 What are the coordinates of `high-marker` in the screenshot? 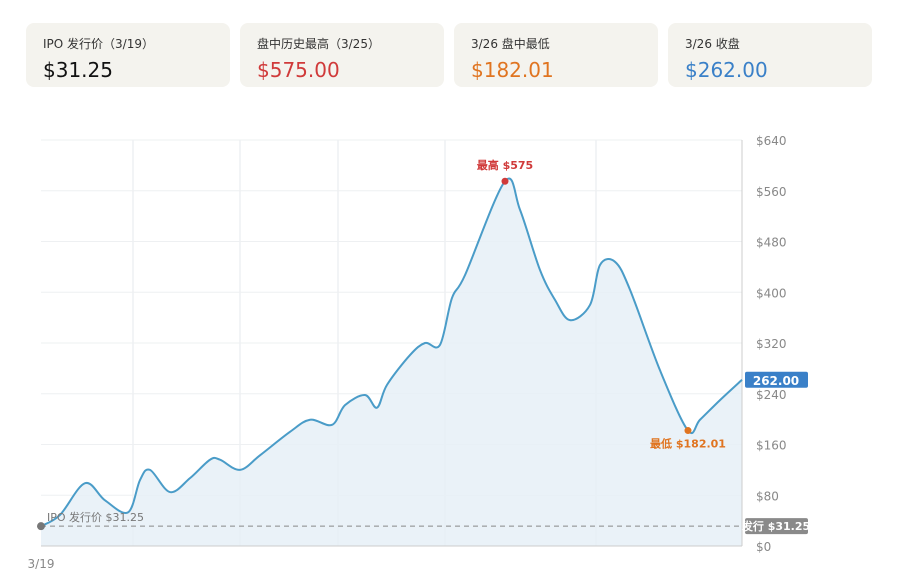 It's located at (505, 181).